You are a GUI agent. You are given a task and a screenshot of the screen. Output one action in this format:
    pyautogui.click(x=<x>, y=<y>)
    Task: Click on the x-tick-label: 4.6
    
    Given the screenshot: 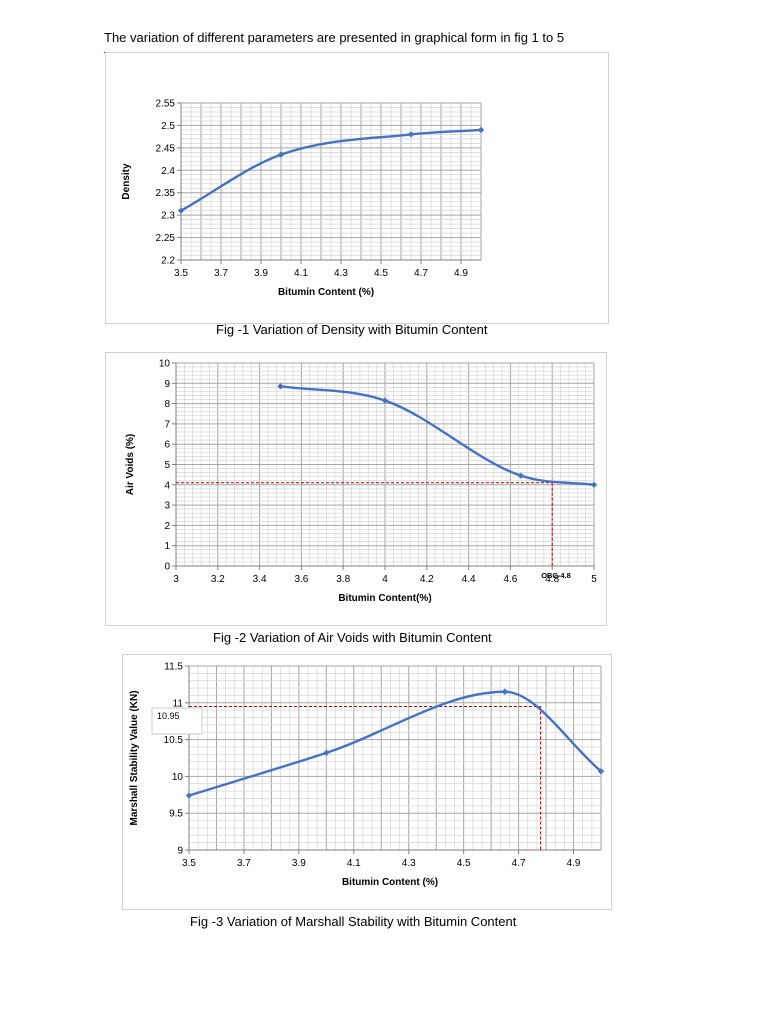 What is the action you would take?
    pyautogui.click(x=510, y=579)
    